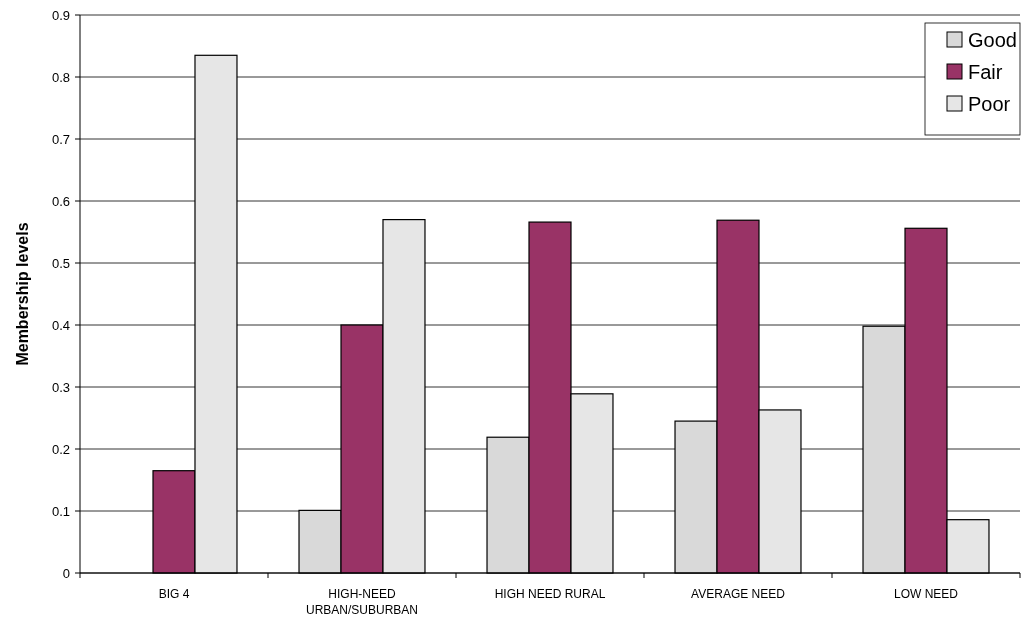 This screenshot has height=631, width=1027. What do you see at coordinates (60, 387) in the screenshot?
I see `y-tick-label: 0.3` at bounding box center [60, 387].